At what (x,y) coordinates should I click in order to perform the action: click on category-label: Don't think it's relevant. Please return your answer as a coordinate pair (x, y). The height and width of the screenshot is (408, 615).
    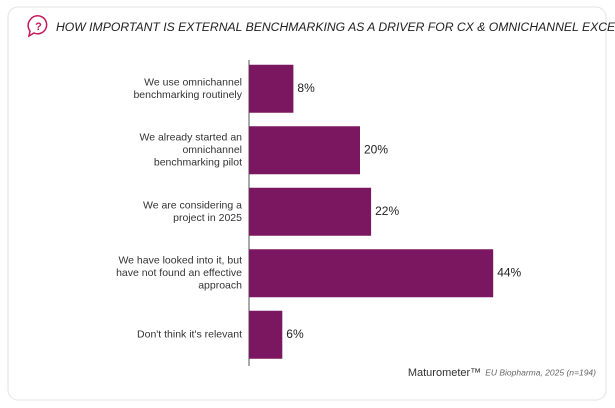
    Looking at the image, I should click on (189, 335).